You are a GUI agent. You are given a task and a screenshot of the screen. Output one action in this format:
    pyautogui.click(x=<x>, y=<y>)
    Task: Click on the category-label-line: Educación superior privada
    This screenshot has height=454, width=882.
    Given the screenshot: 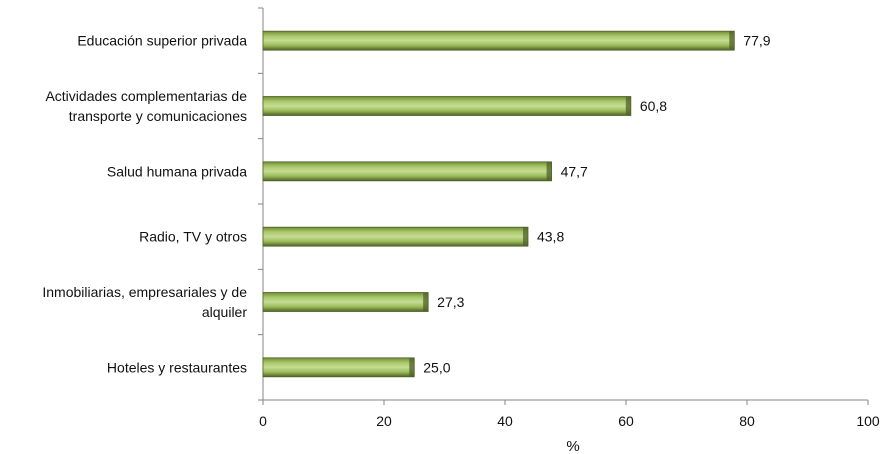 What is the action you would take?
    pyautogui.click(x=162, y=41)
    